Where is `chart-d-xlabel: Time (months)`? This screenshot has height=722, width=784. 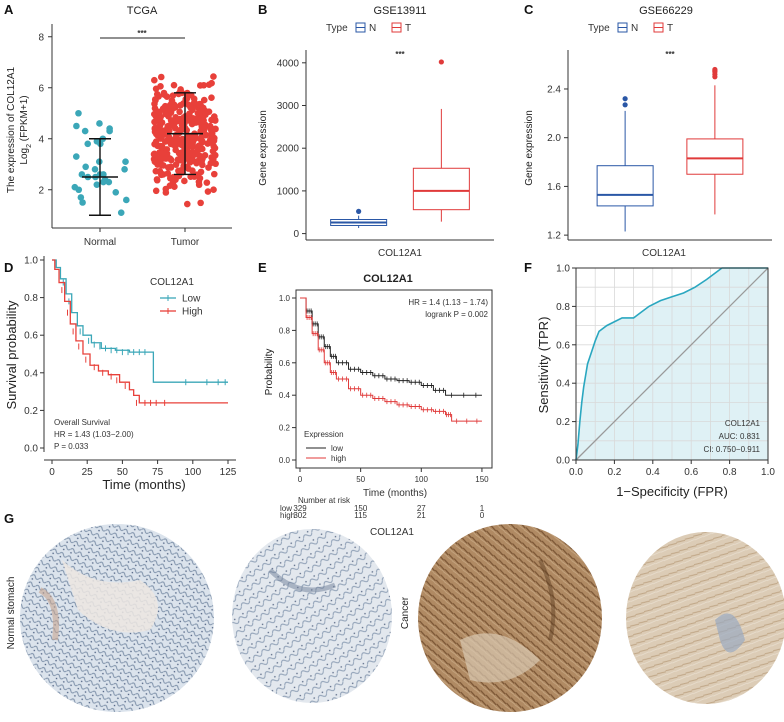
chart-d-xlabel: Time (months) is located at coordinates (143, 484).